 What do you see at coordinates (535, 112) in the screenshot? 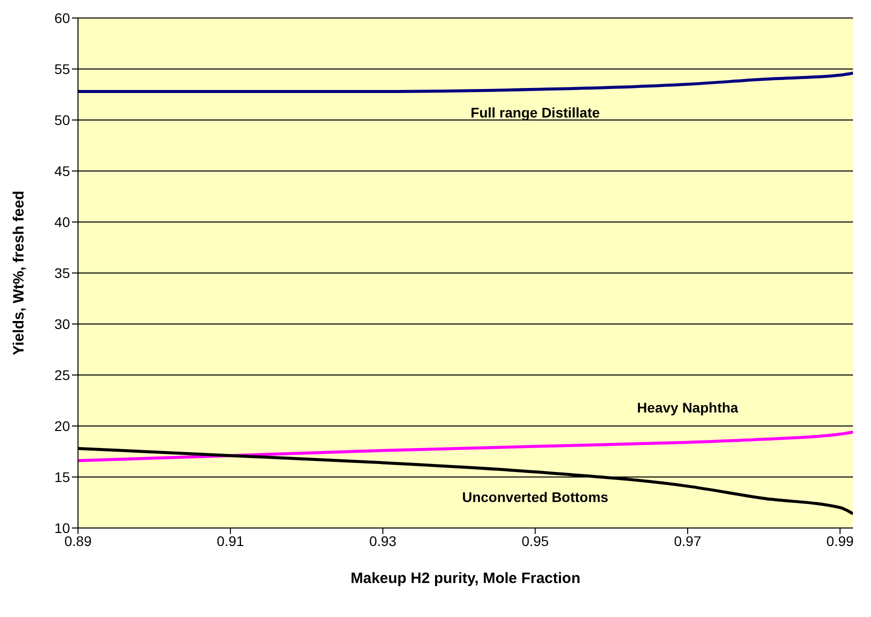
I see `series-label: Full range Distillate` at bounding box center [535, 112].